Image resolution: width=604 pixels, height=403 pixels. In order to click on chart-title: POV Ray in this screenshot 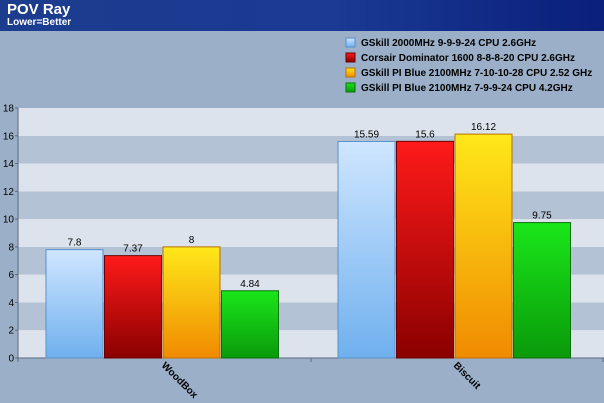, I will do `click(39, 9)`.